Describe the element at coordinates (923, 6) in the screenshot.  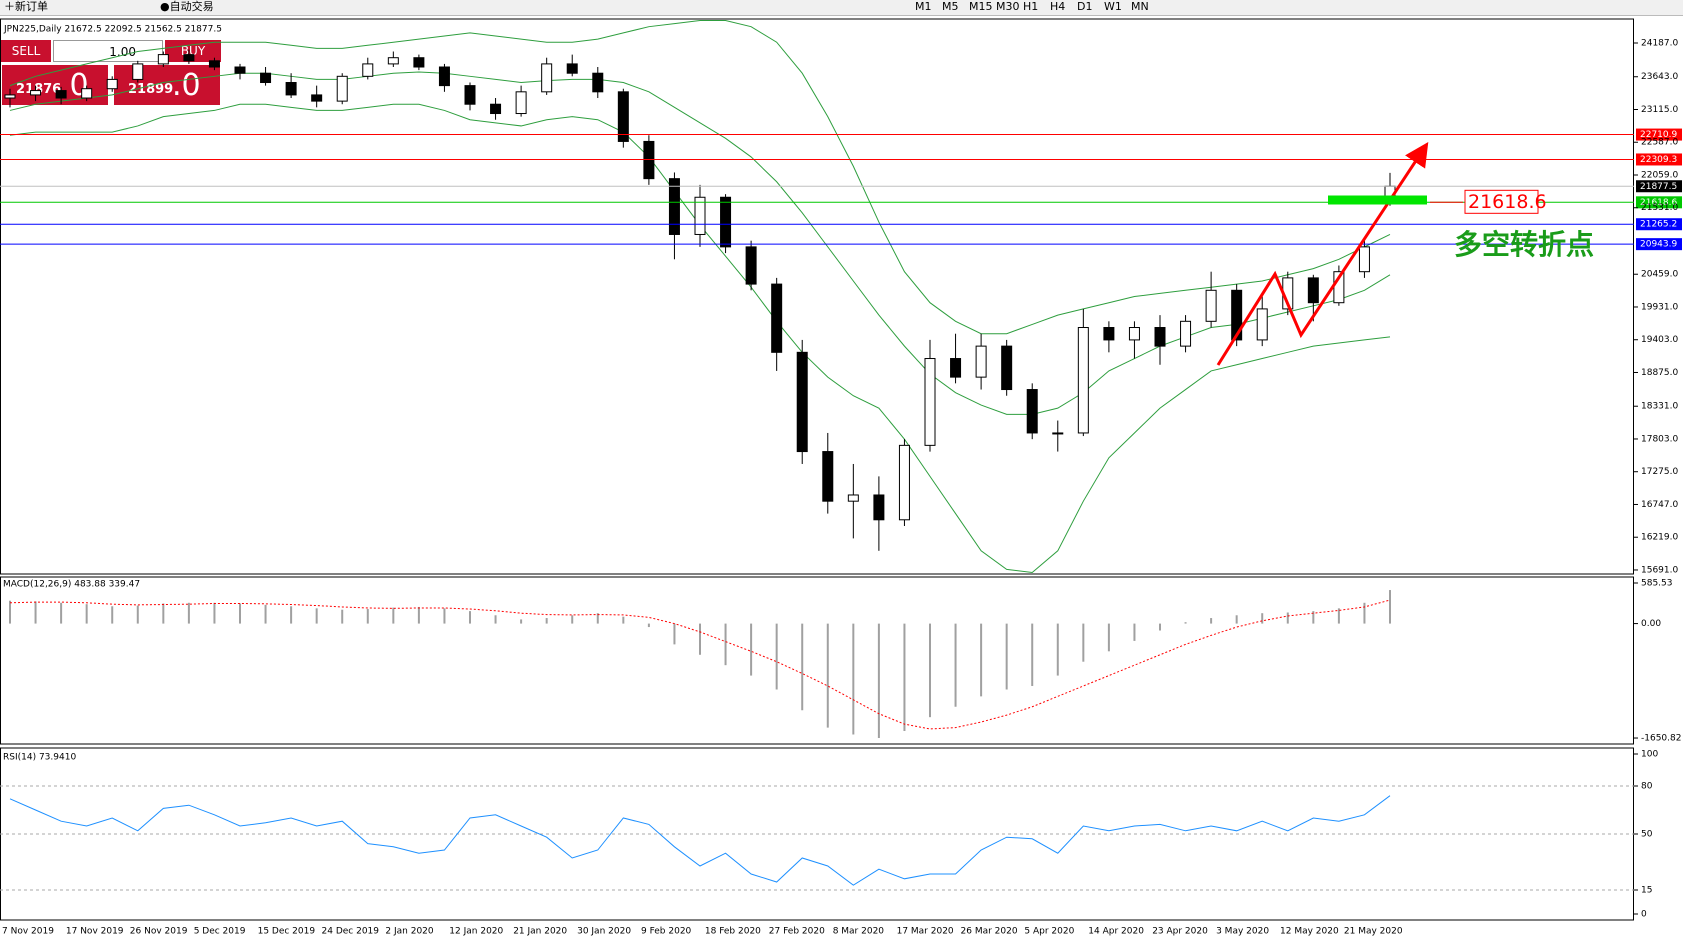
I see `timeframe-button: M1` at that location.